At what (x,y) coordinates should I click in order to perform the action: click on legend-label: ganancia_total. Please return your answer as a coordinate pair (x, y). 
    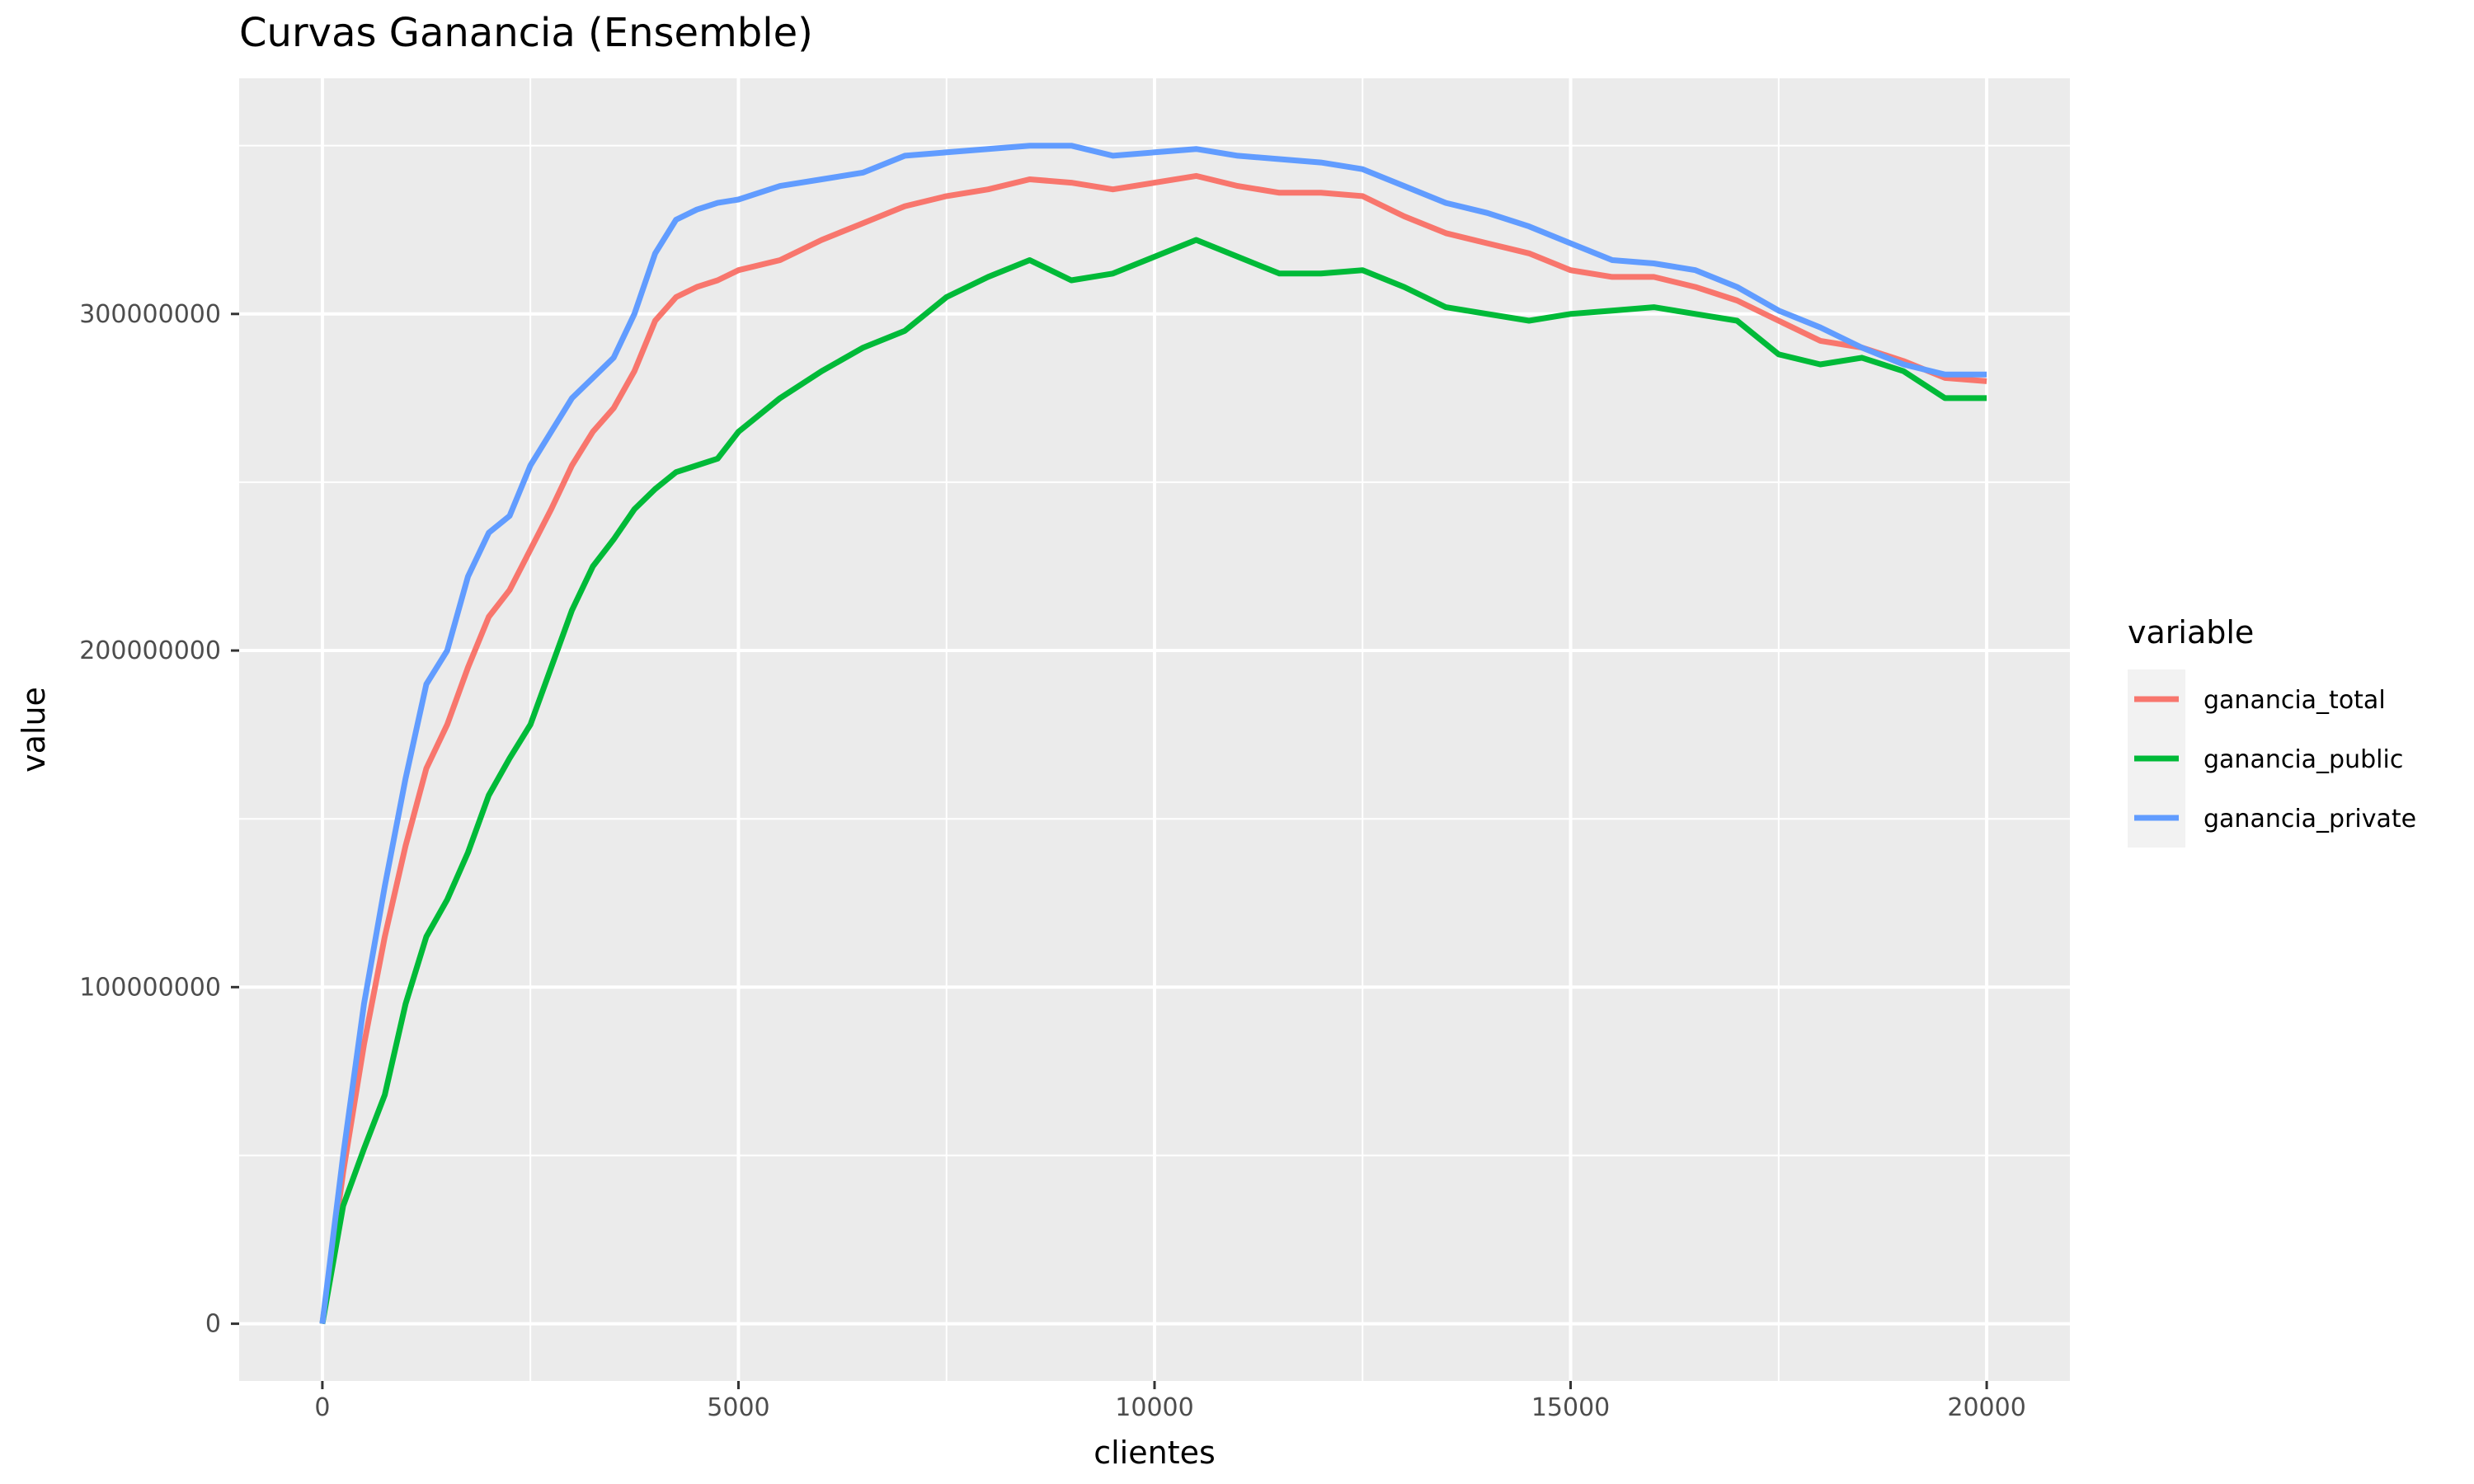
    Looking at the image, I should click on (2295, 700).